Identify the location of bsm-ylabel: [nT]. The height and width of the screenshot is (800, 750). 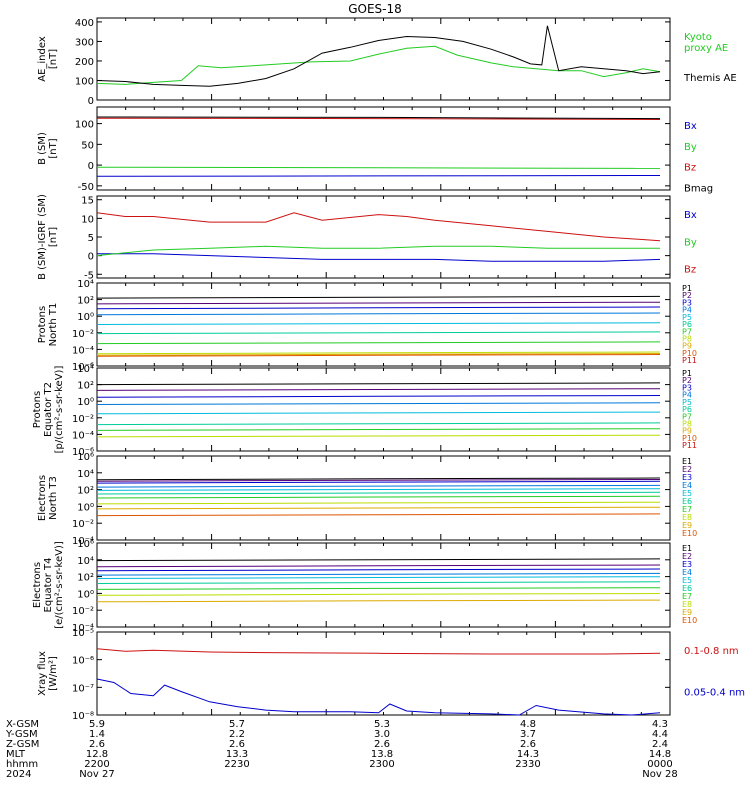
(53, 148).